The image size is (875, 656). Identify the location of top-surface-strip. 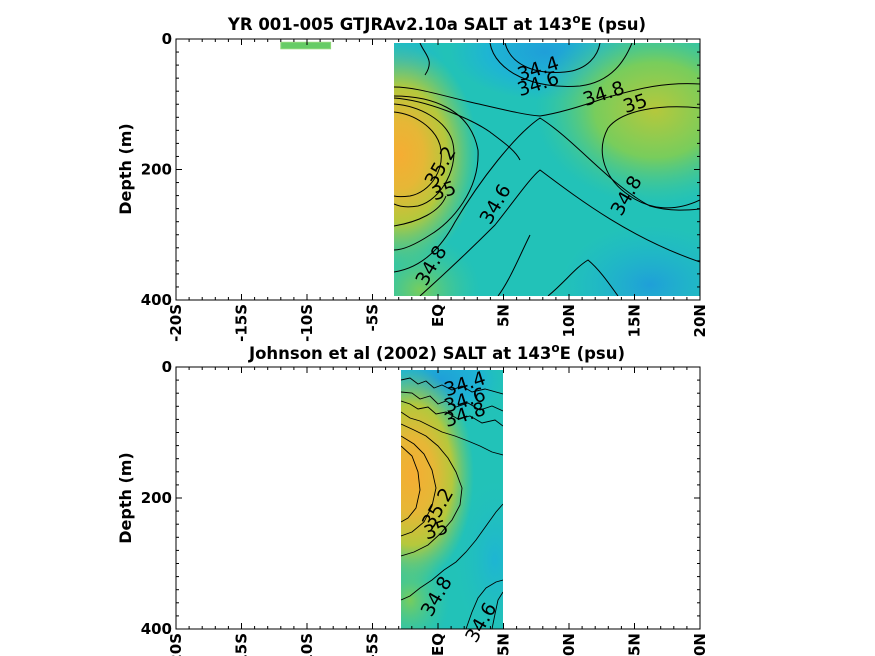
(306, 45).